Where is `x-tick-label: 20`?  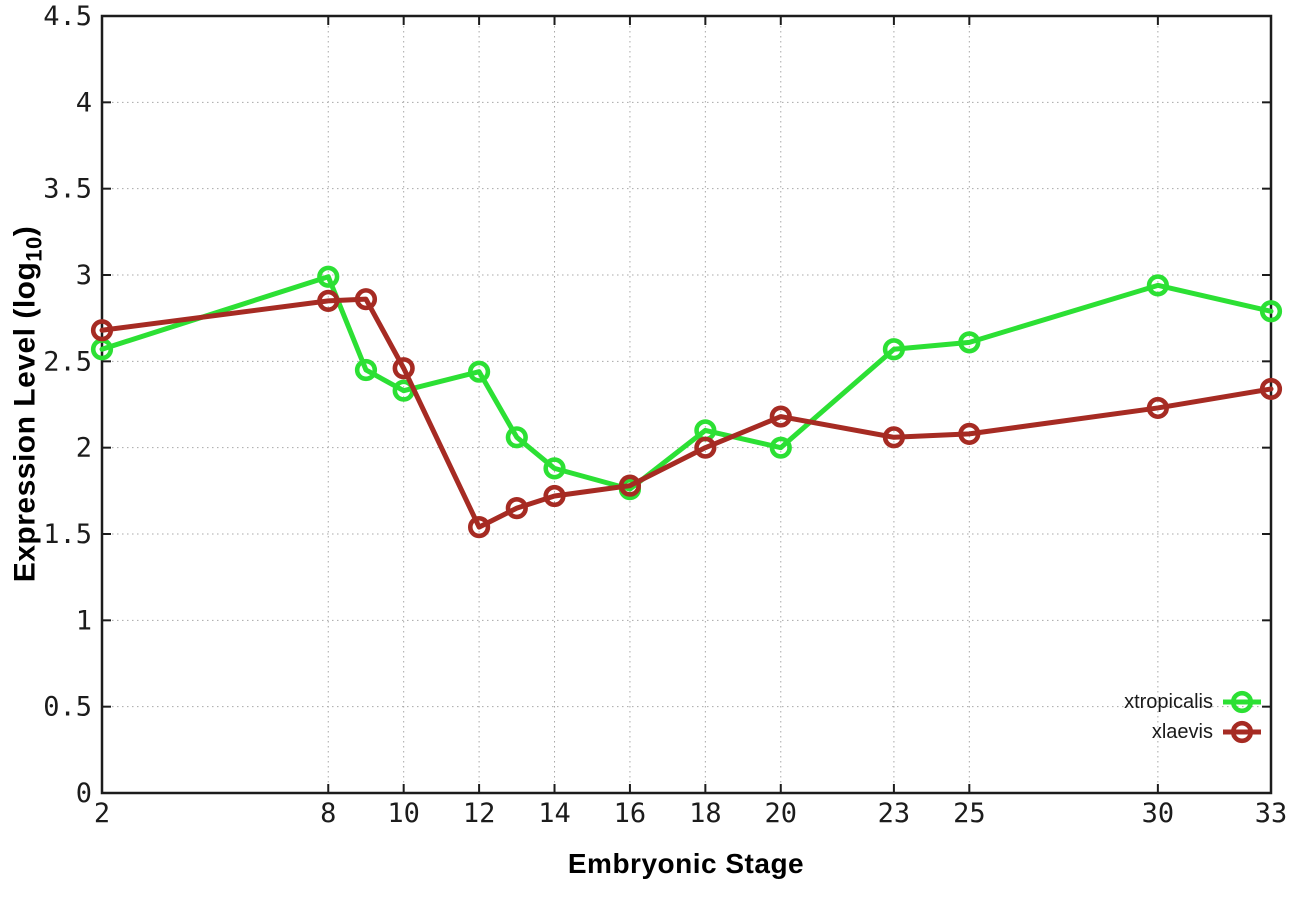
x-tick-label: 20 is located at coordinates (781, 813).